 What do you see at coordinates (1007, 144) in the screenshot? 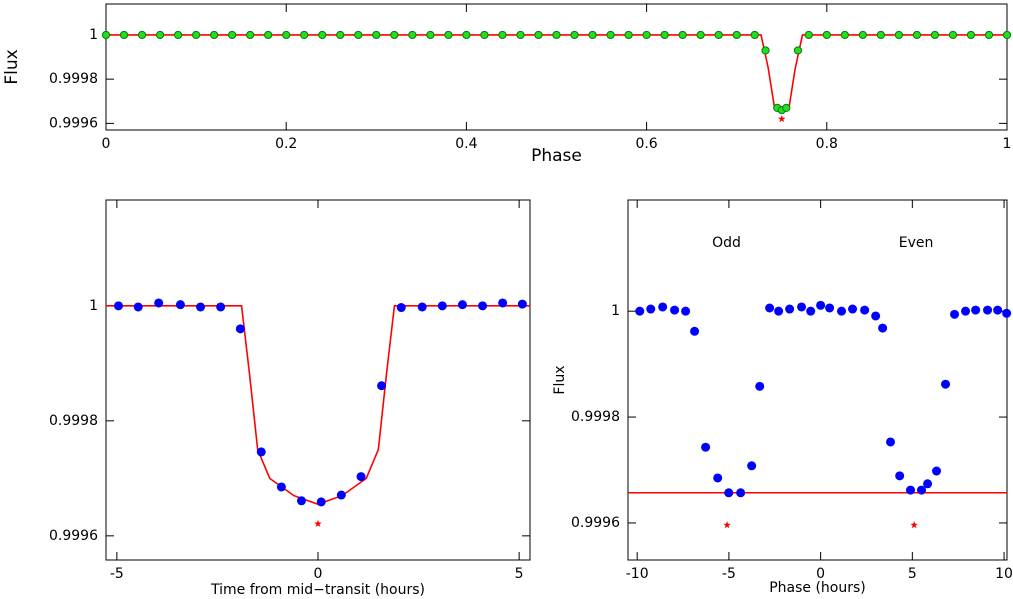
I see `x-tick-label: 1` at bounding box center [1007, 144].